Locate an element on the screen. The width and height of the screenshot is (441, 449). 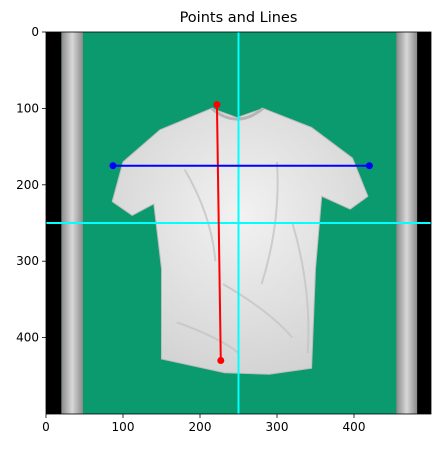
y-tick-label: 300 is located at coordinates (27, 261).